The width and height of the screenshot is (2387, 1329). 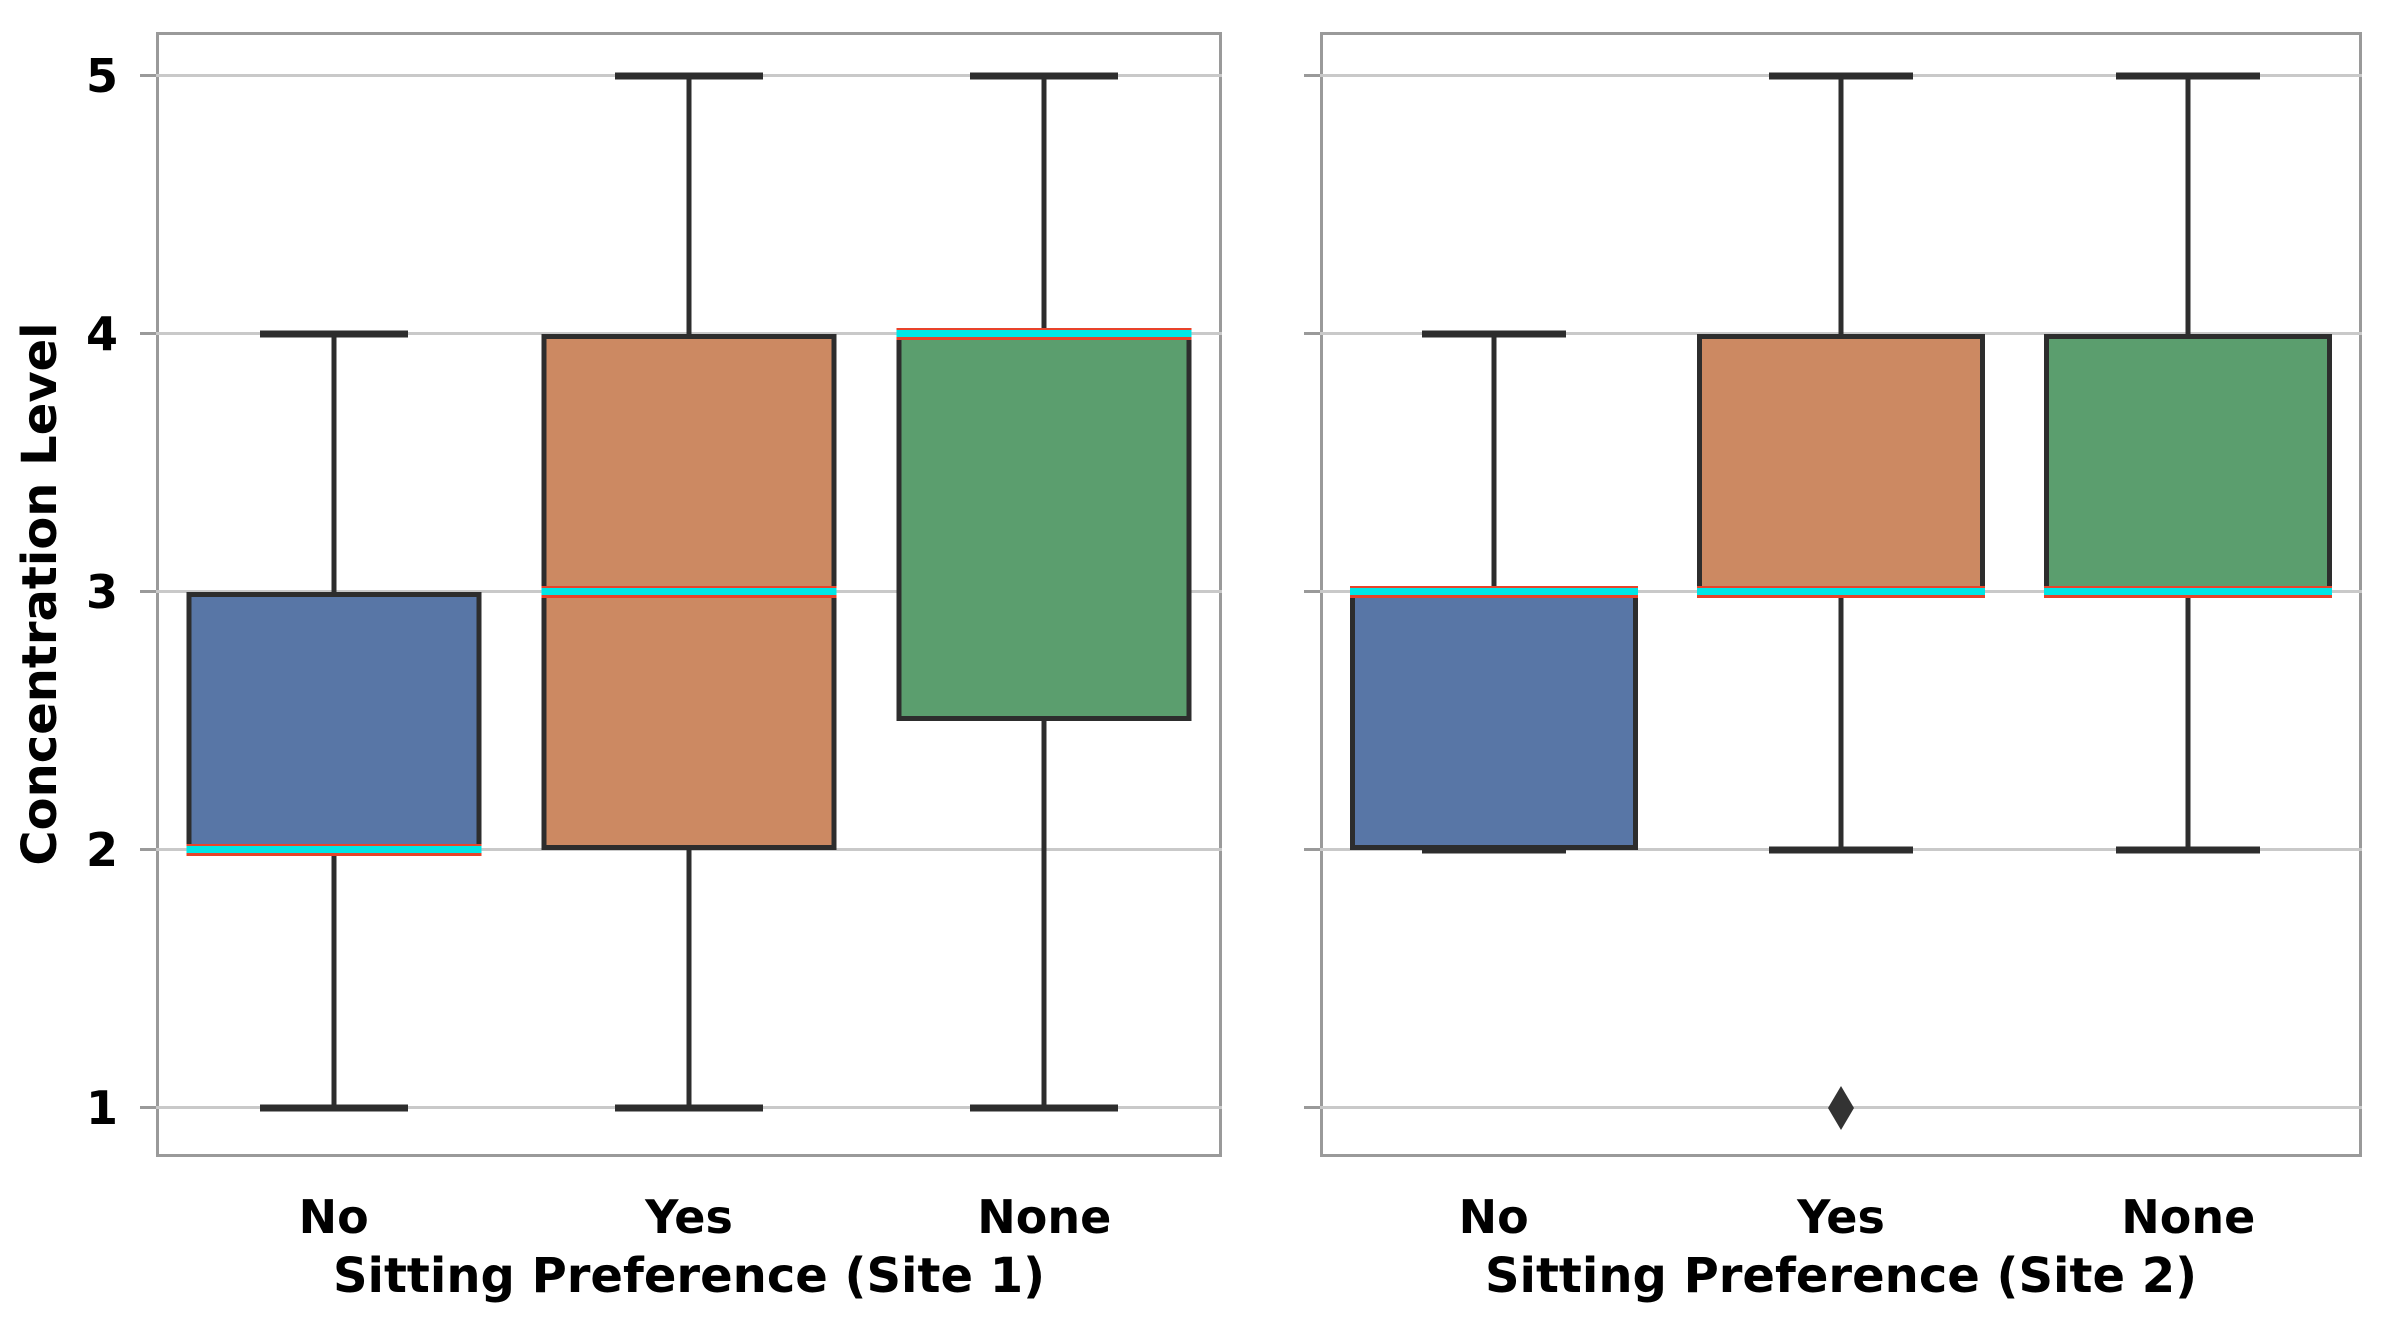 I want to click on box-yes, so click(x=1841, y=462).